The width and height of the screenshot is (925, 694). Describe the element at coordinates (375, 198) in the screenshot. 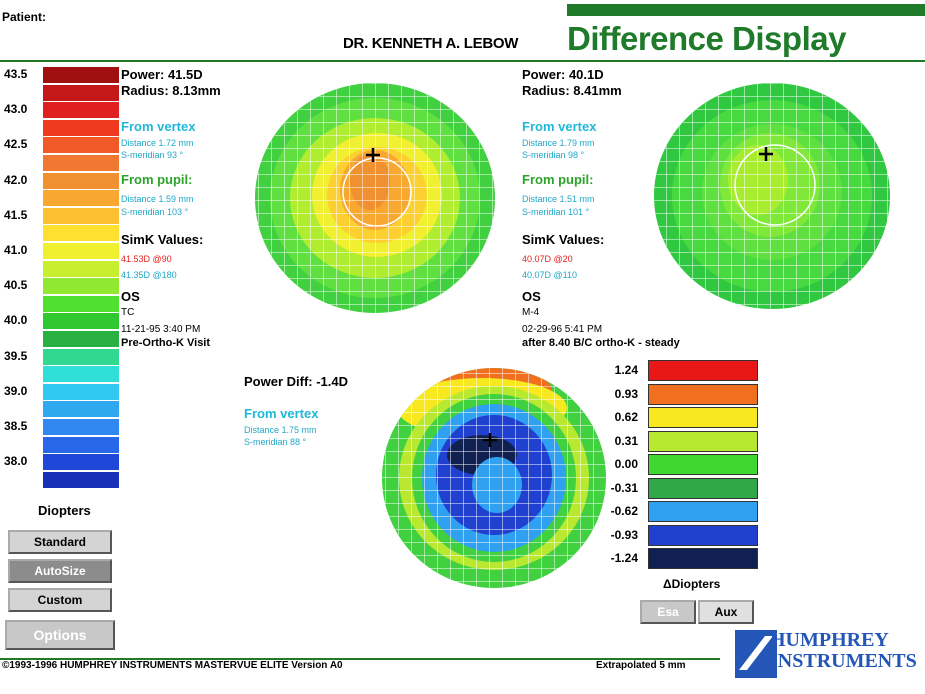

I see `map1-topography` at that location.